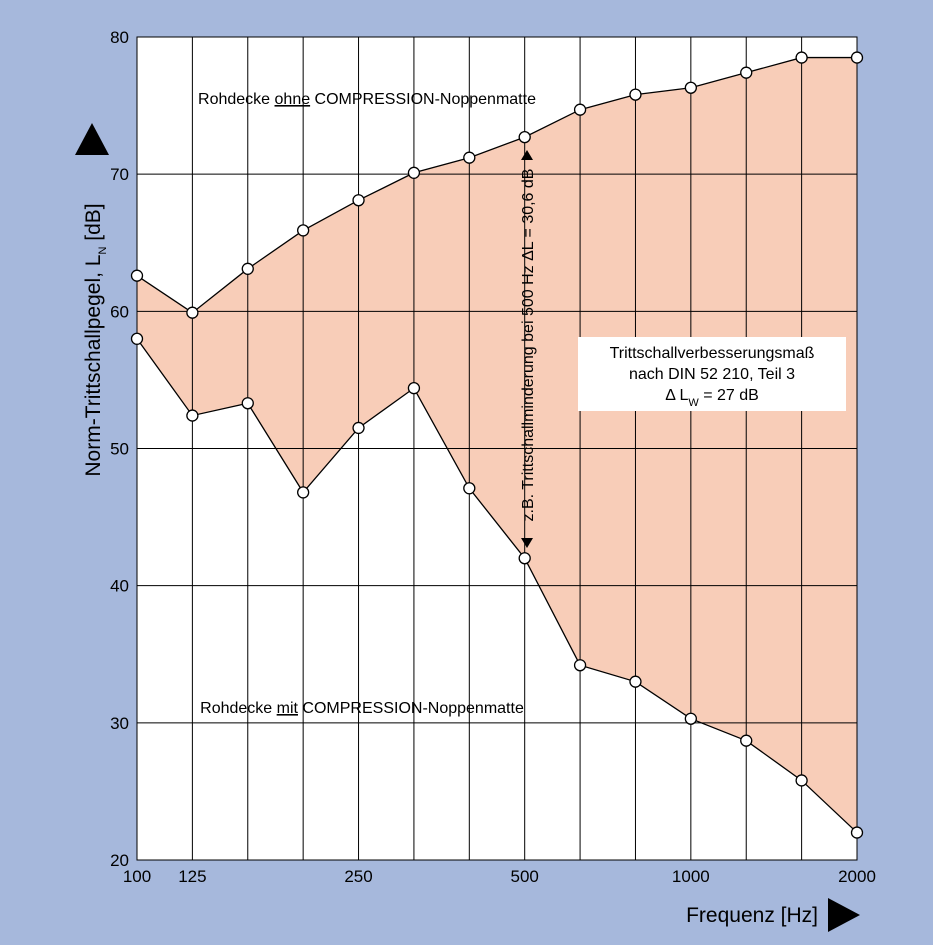  Describe the element at coordinates (288, 708) in the screenshot. I see `text-part: mit` at that location.